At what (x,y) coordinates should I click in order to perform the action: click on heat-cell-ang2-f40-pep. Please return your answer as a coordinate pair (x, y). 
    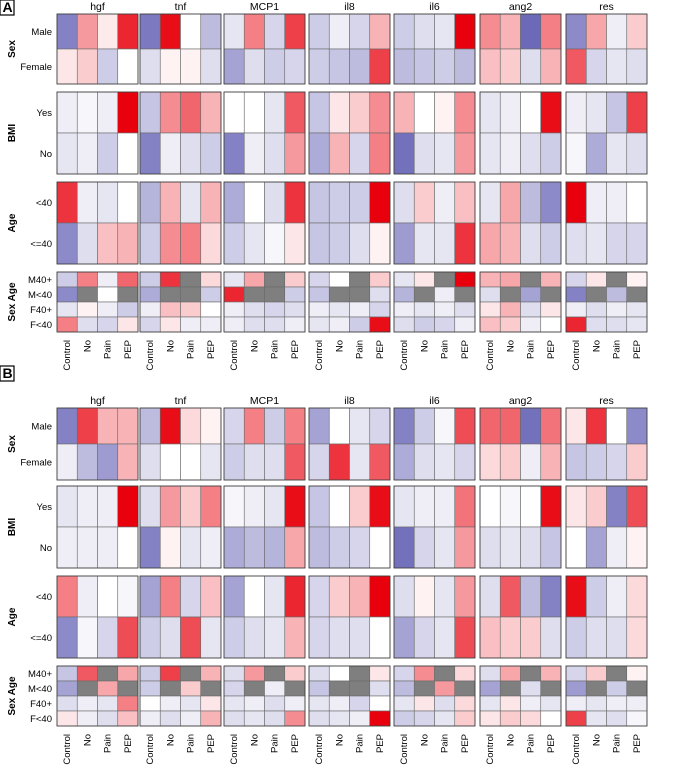
    Looking at the image, I should click on (551, 309).